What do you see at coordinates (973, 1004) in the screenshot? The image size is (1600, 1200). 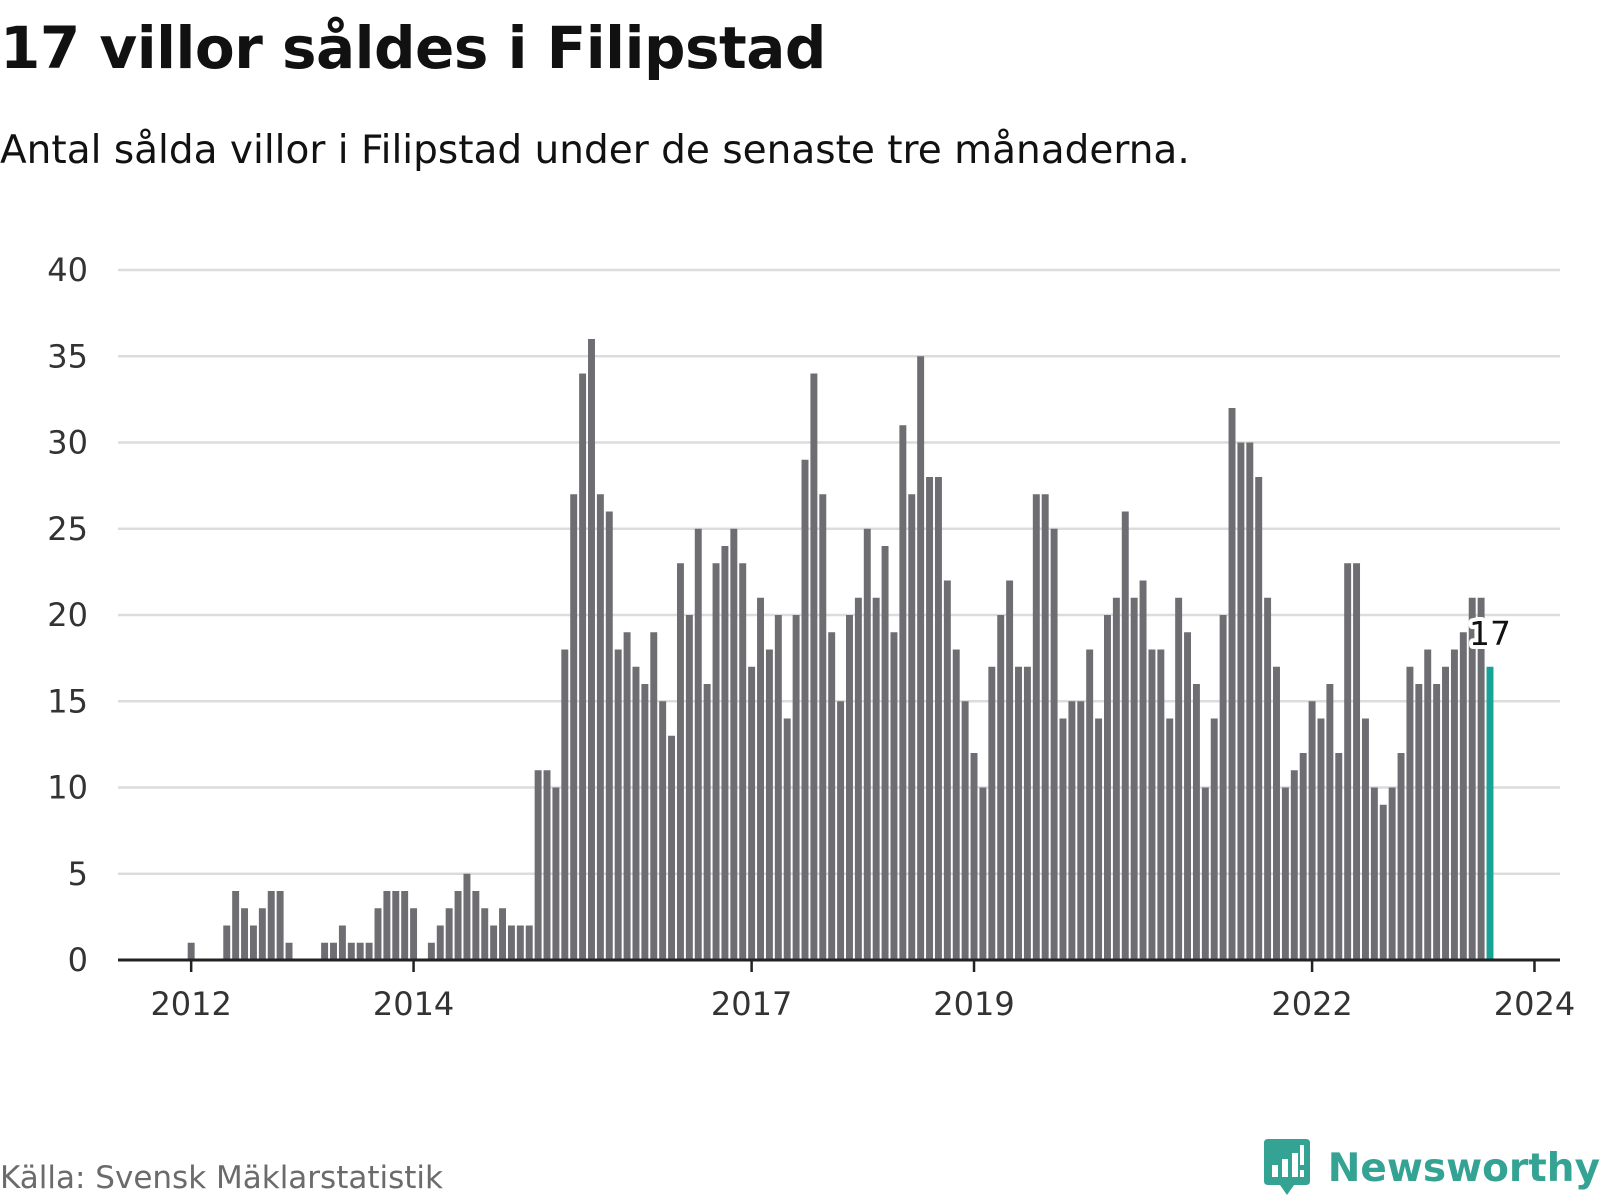 I see `x-tick-label: 2019` at bounding box center [973, 1004].